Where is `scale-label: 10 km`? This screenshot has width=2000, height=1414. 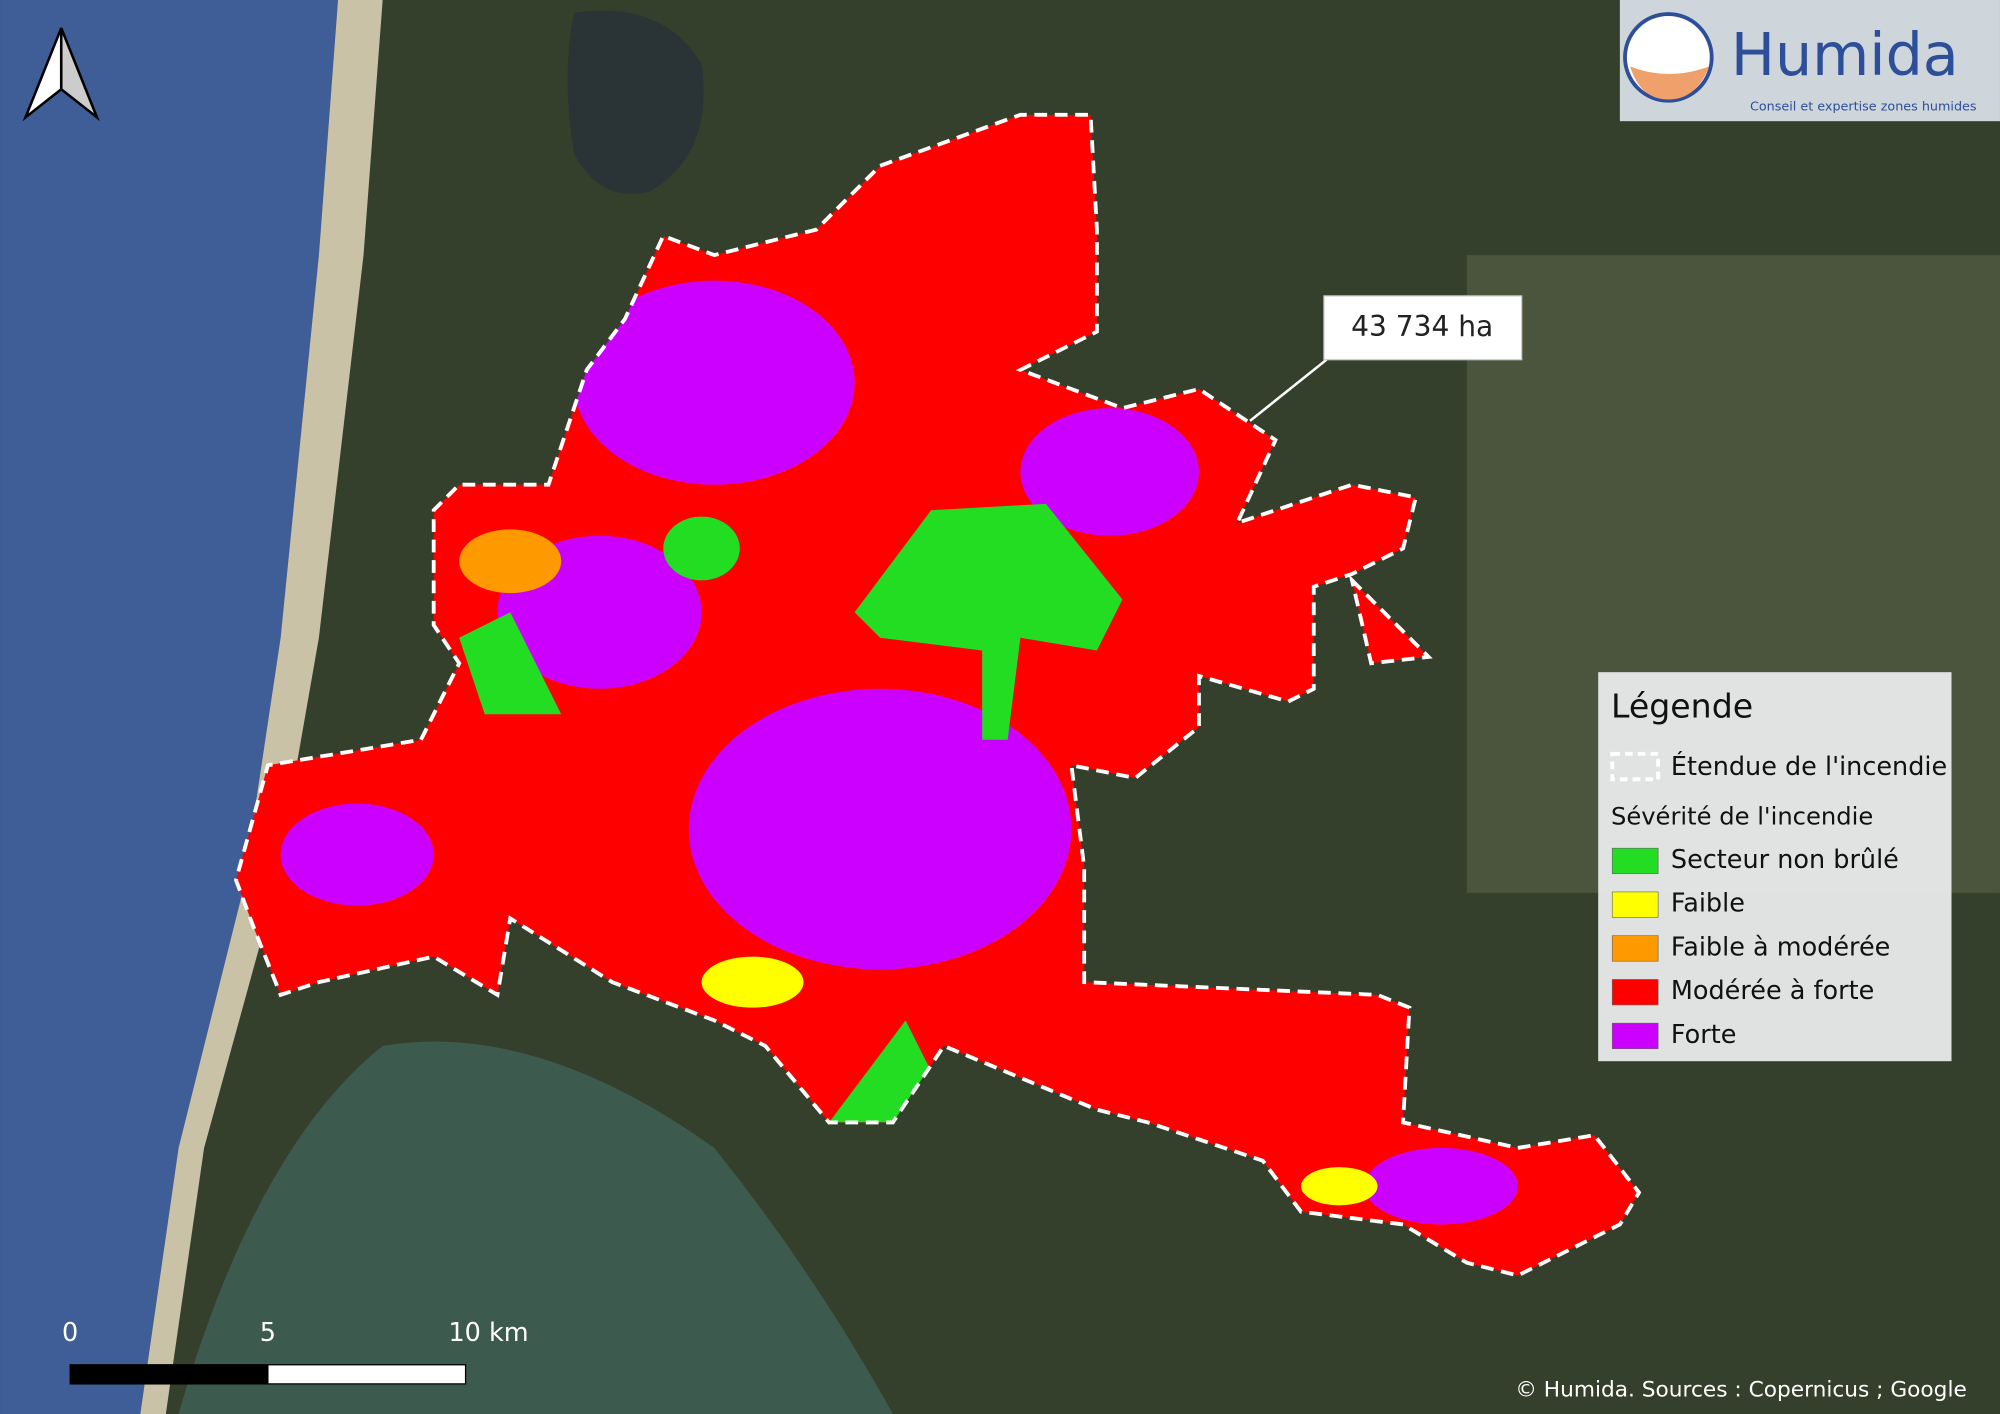 scale-label: 10 km is located at coordinates (488, 1333).